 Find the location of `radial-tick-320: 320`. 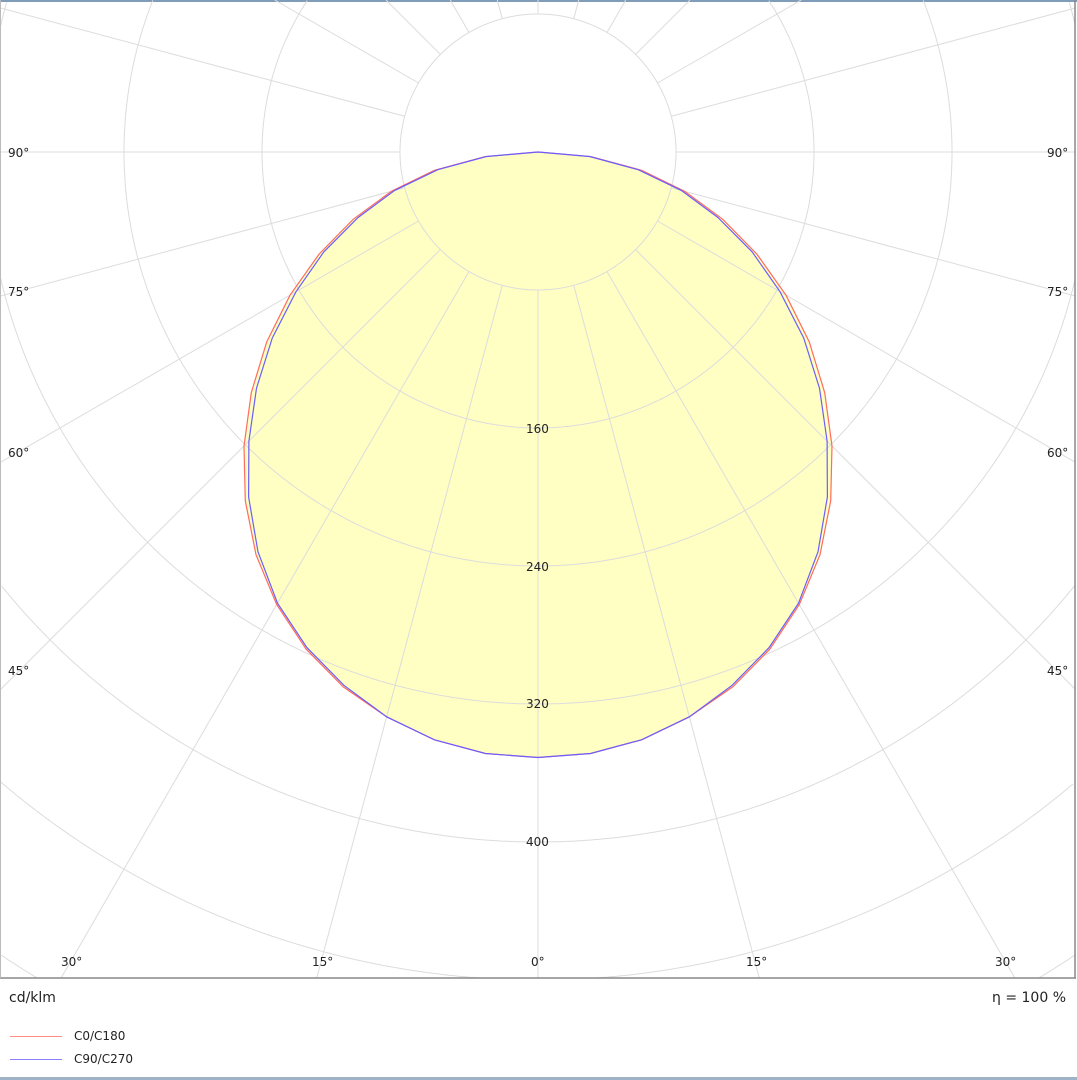

radial-tick-320: 320 is located at coordinates (537, 704).